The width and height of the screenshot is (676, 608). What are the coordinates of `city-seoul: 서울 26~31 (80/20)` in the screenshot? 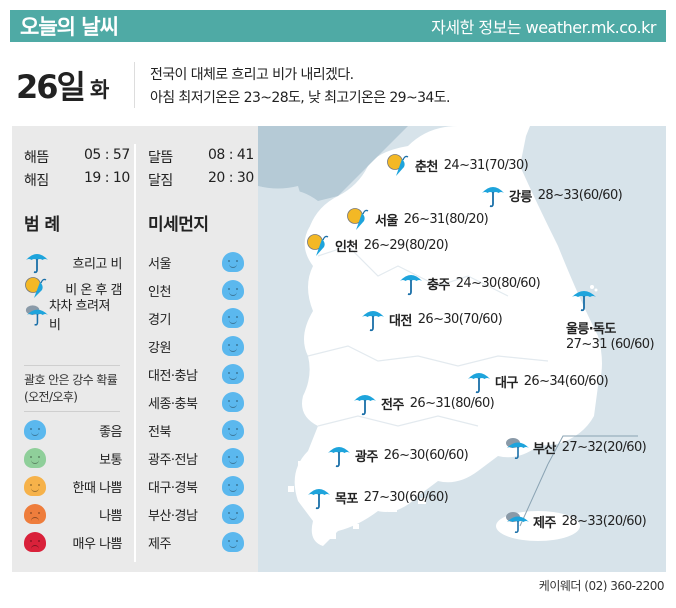 It's located at (417, 219).